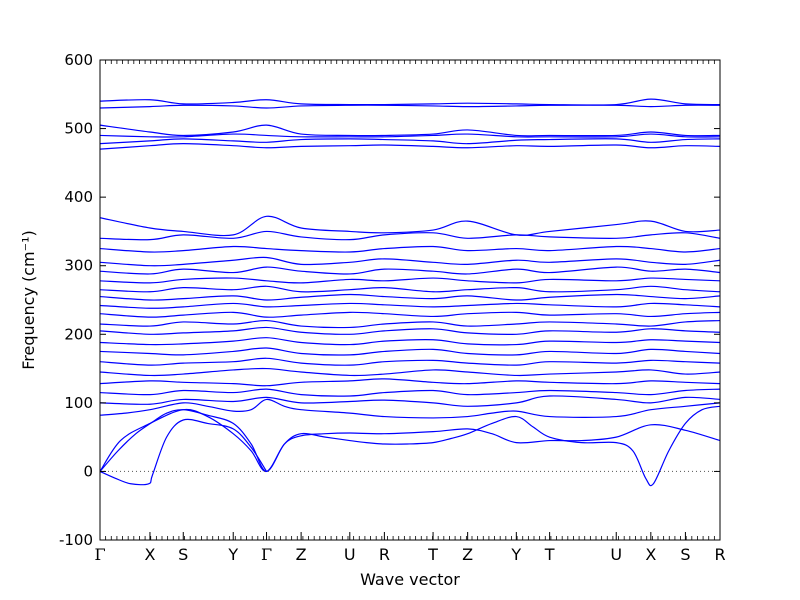  Describe the element at coordinates (78, 403) in the screenshot. I see `y-tick-label: 100` at that location.